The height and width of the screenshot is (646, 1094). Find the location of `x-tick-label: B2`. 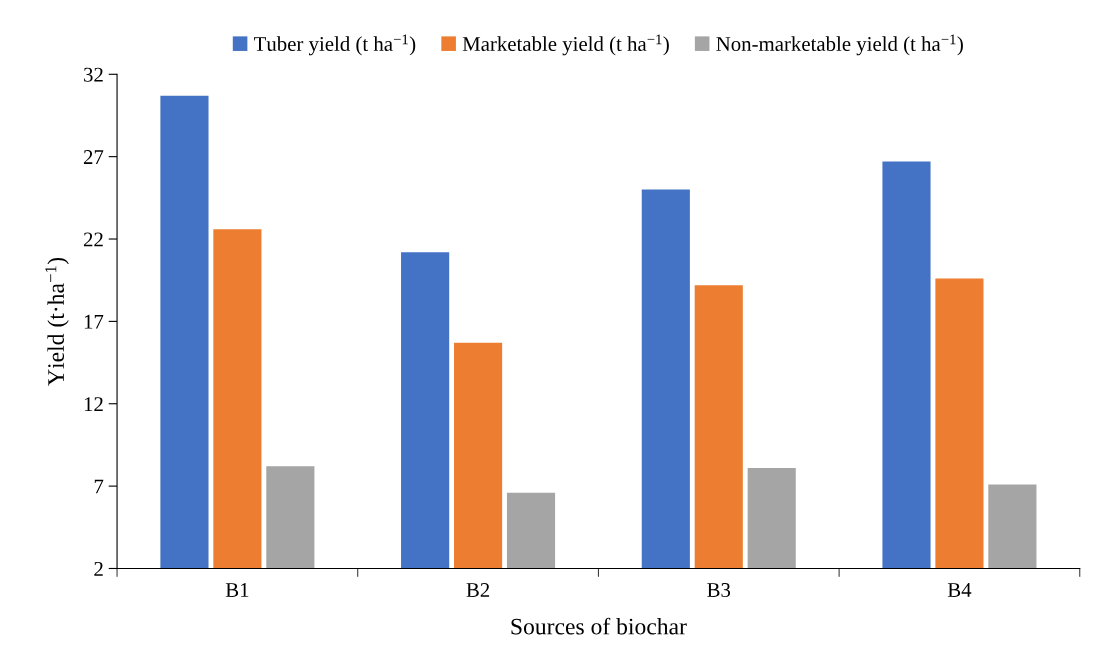

x-tick-label: B2 is located at coordinates (478, 590).